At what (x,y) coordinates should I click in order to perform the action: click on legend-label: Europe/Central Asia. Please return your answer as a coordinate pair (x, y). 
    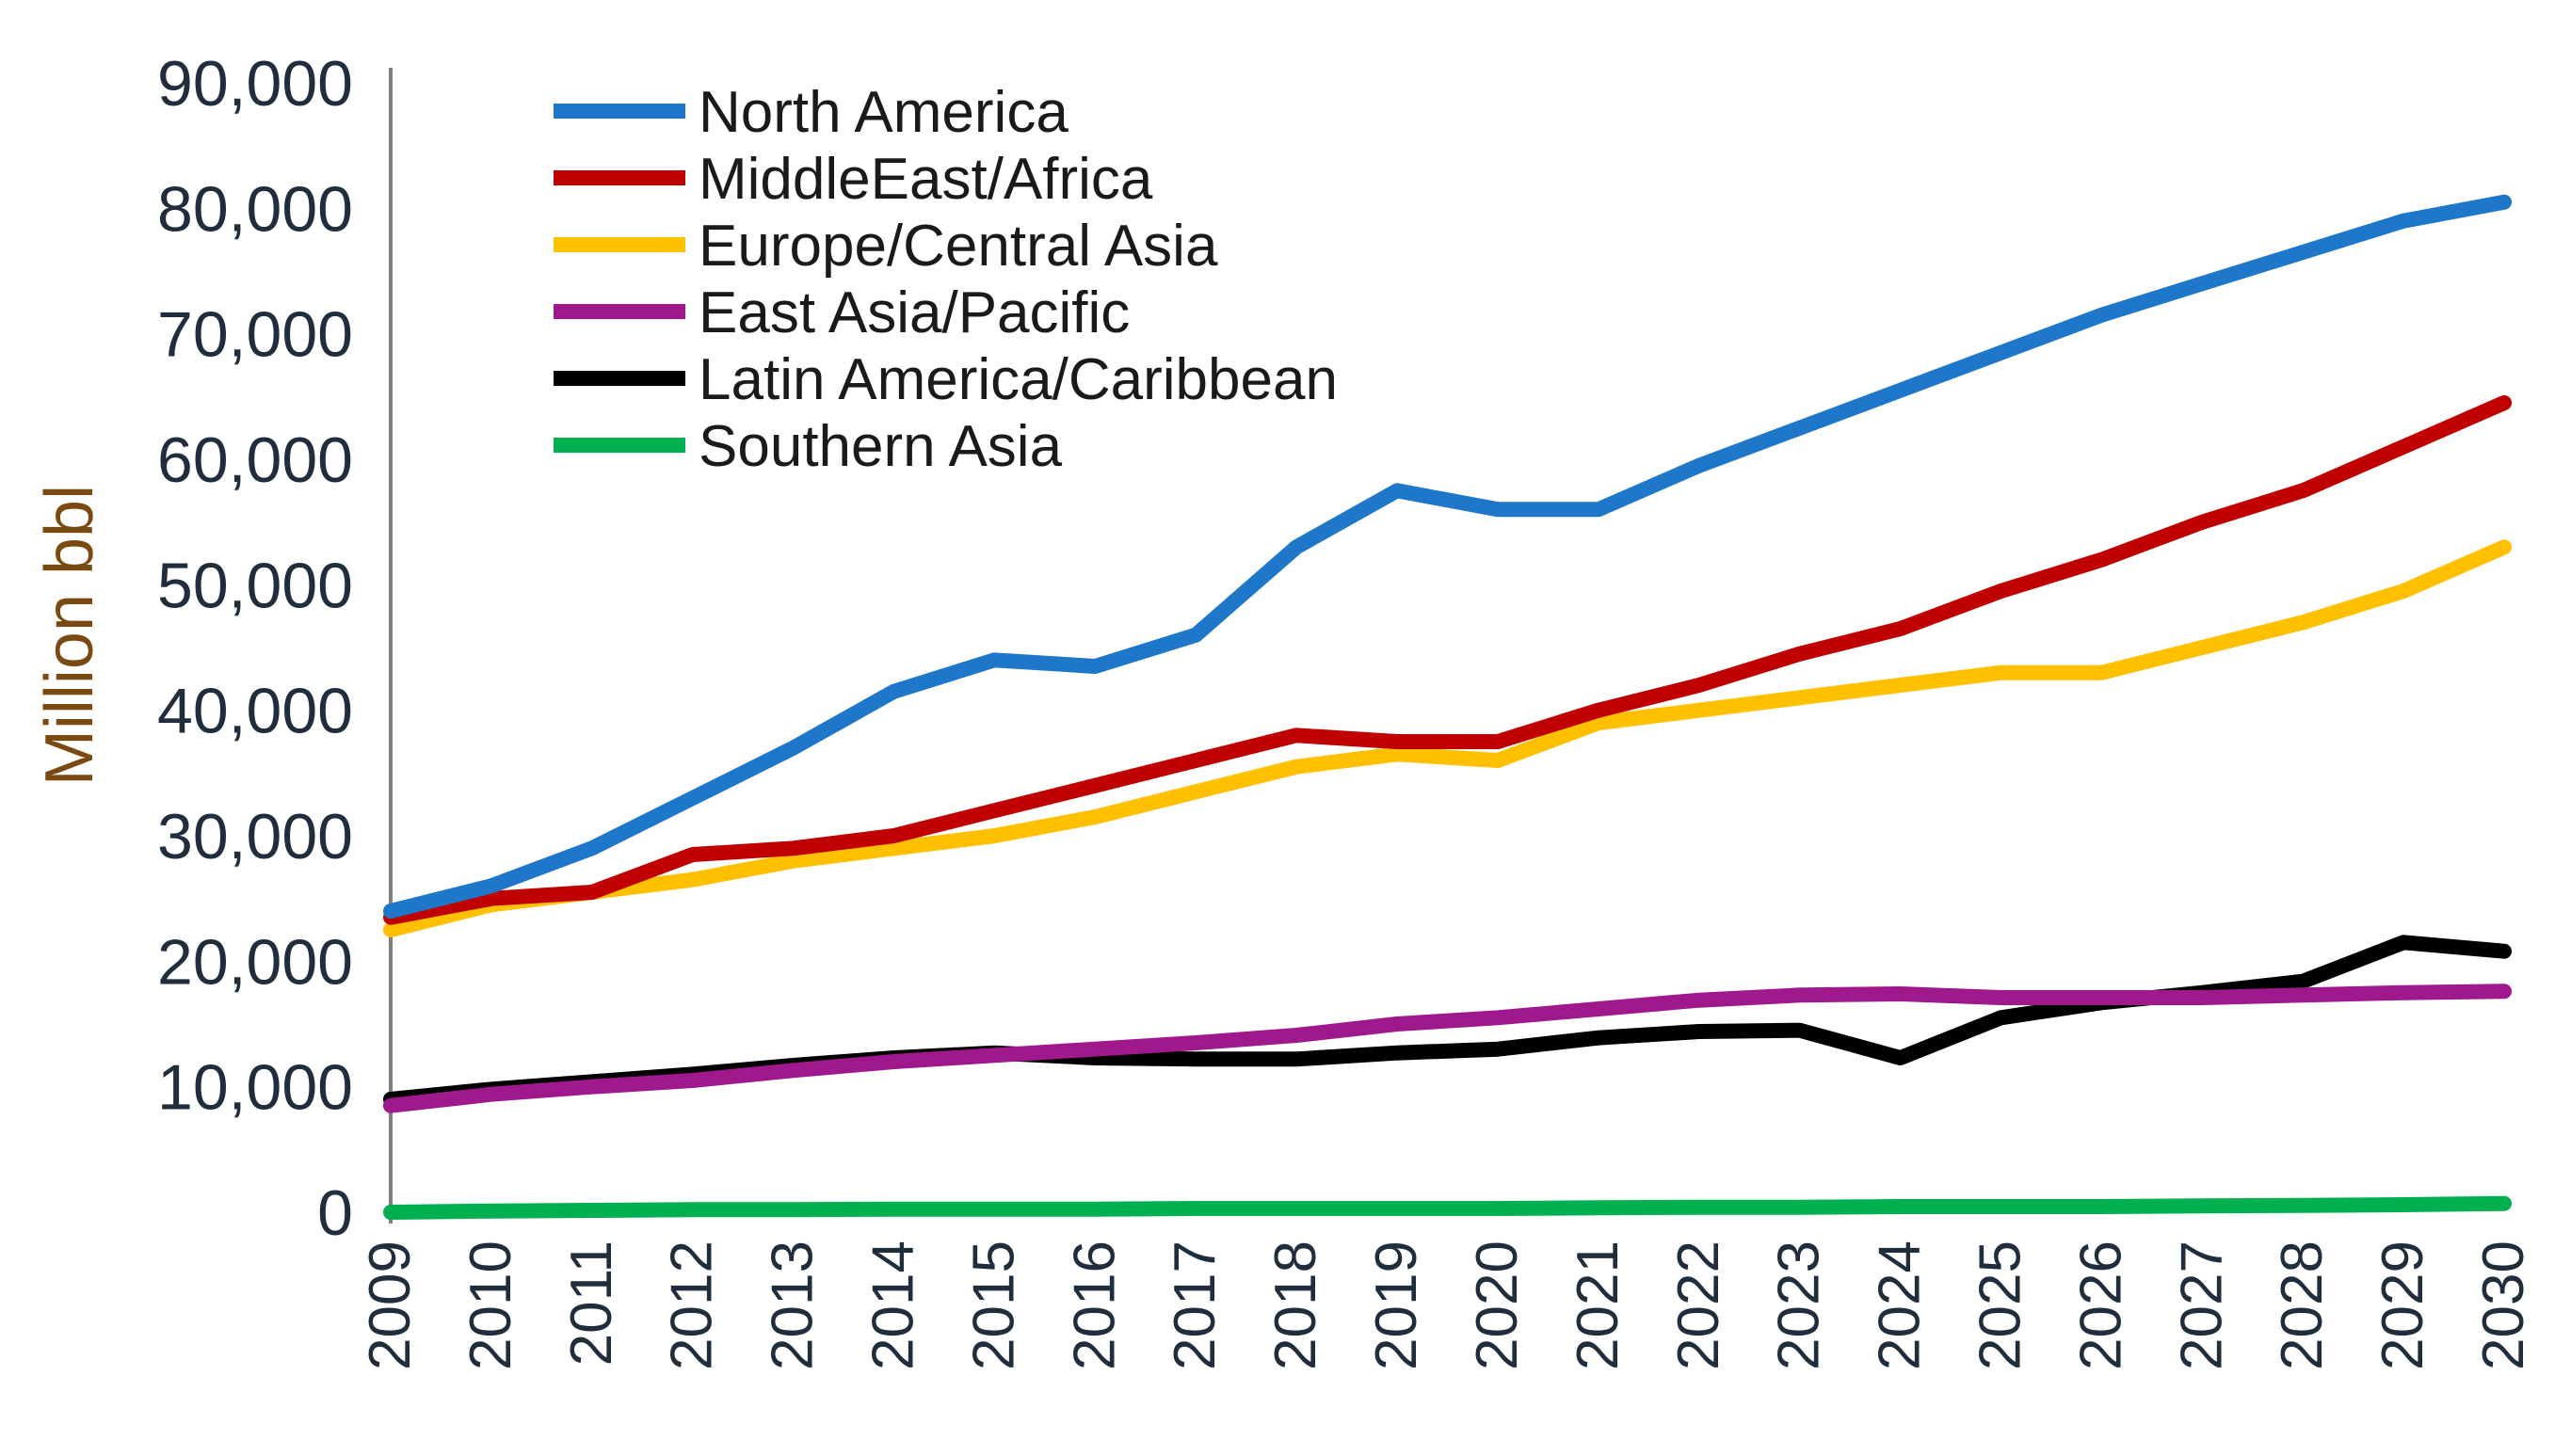
    Looking at the image, I should click on (958, 246).